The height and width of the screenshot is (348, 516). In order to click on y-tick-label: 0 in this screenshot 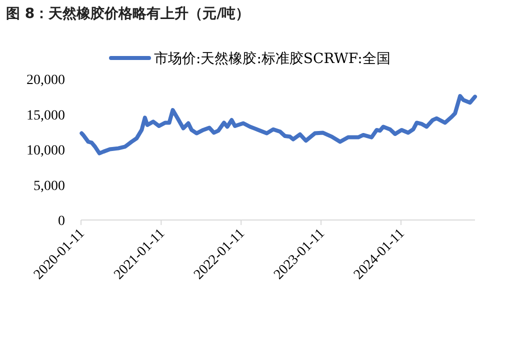, I will do `click(61, 221)`.